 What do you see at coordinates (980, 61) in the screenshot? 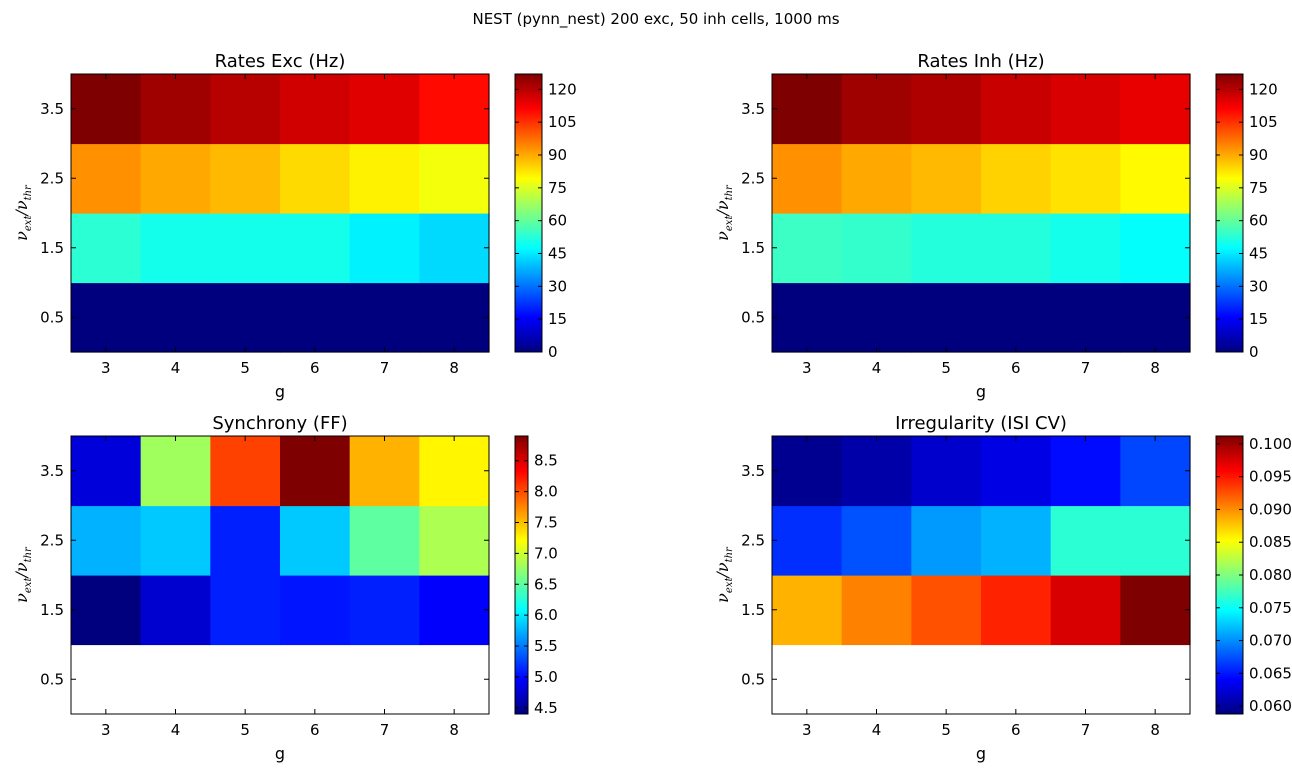
I see `panel-title: Rates Inh (Hz)` at bounding box center [980, 61].